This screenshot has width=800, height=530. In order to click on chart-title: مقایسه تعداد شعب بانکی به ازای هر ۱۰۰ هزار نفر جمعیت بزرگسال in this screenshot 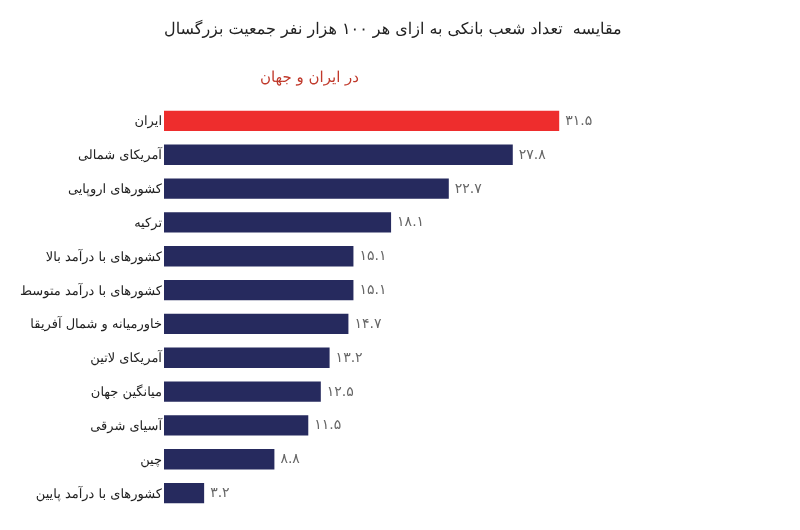, I will do `click(393, 28)`.